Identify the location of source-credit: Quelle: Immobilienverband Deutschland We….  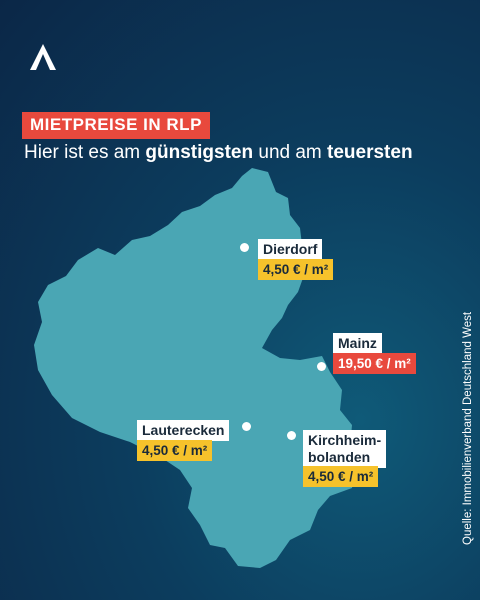
(468, 428).